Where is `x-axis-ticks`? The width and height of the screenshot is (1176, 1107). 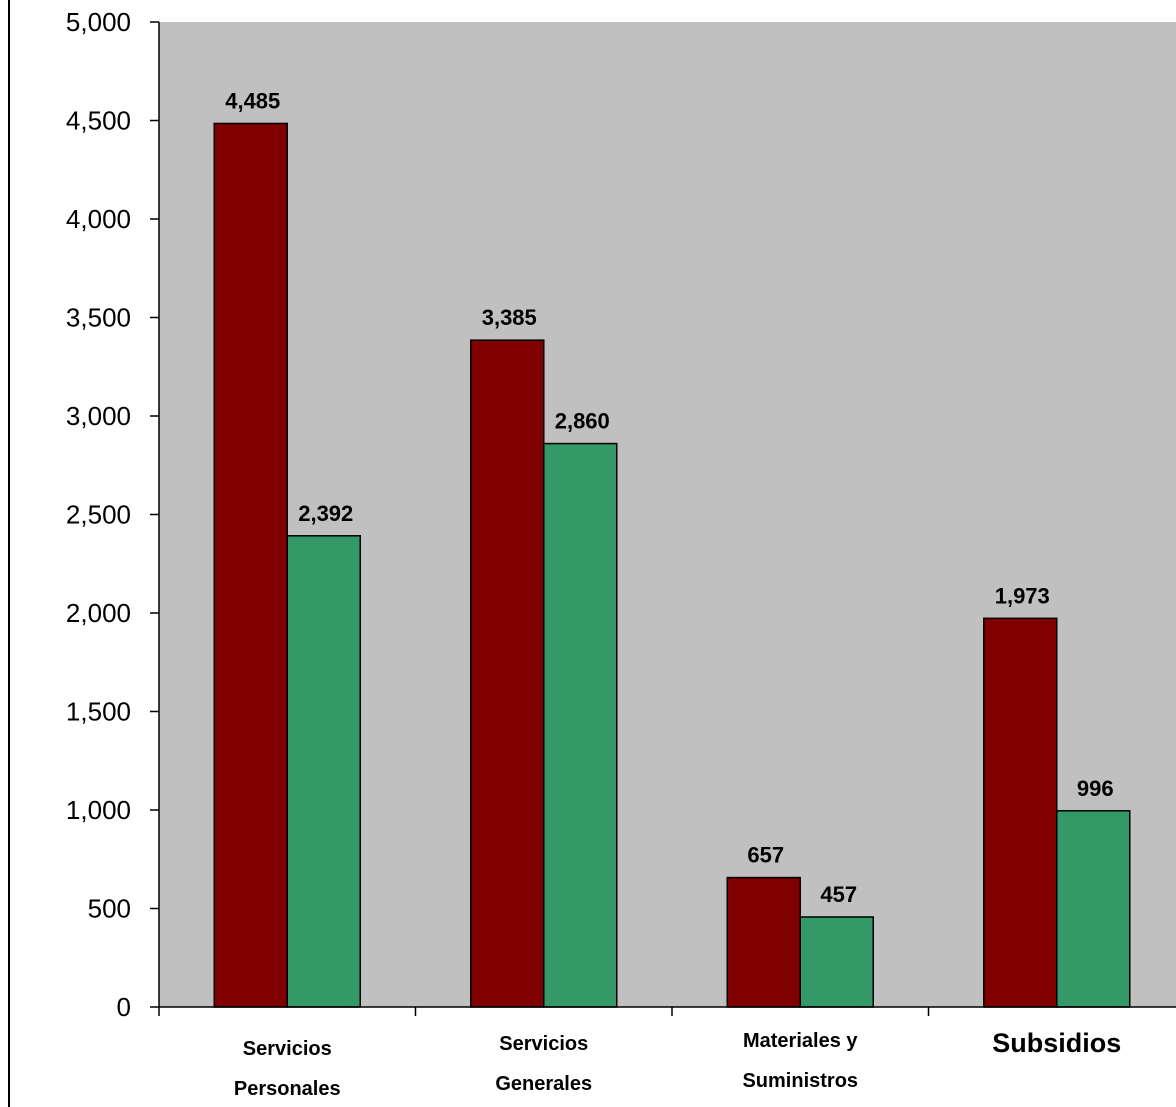
x-axis-ticks is located at coordinates (544, 1011).